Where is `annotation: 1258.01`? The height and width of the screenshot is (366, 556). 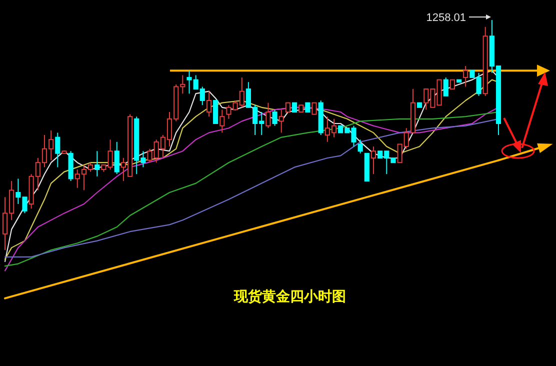 annotation: 1258.01 is located at coordinates (446, 18).